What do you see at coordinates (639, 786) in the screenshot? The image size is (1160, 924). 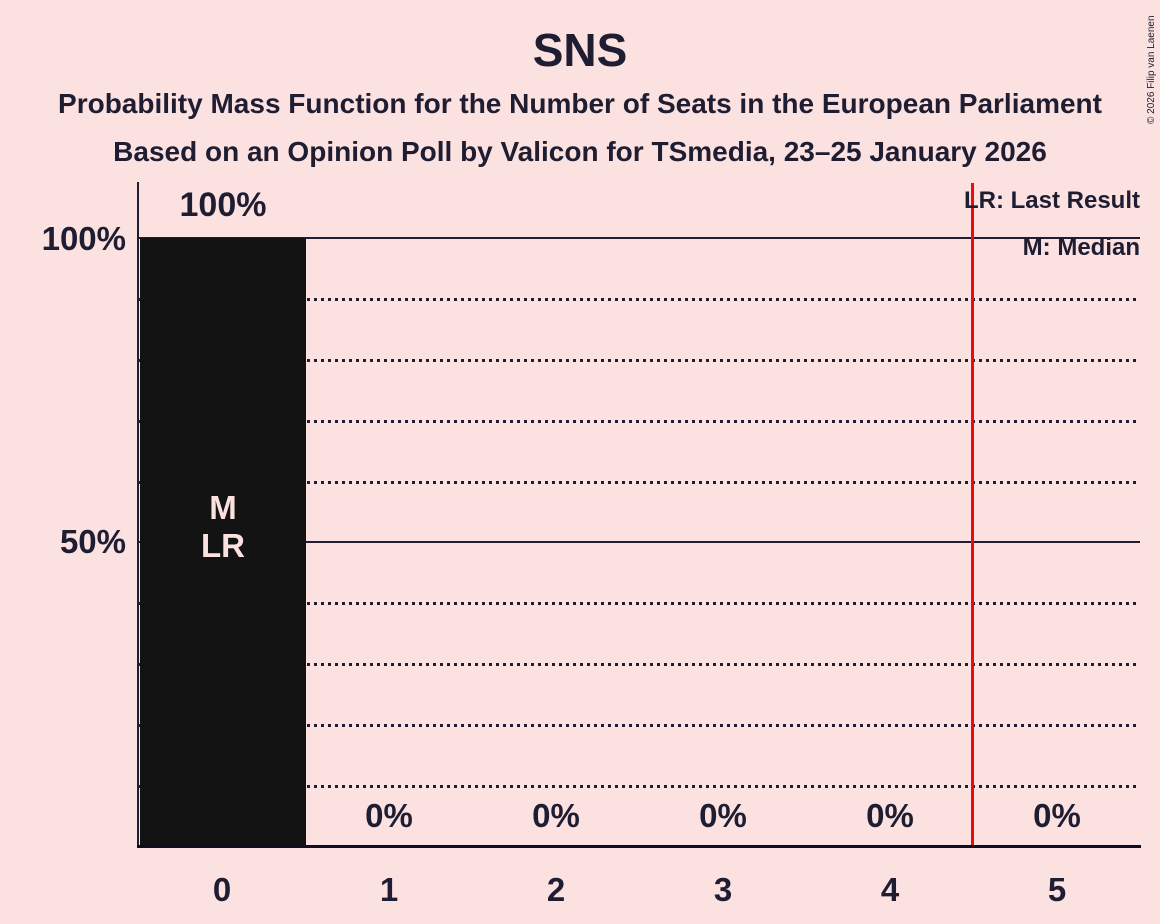 I see `gridline-10pct` at bounding box center [639, 786].